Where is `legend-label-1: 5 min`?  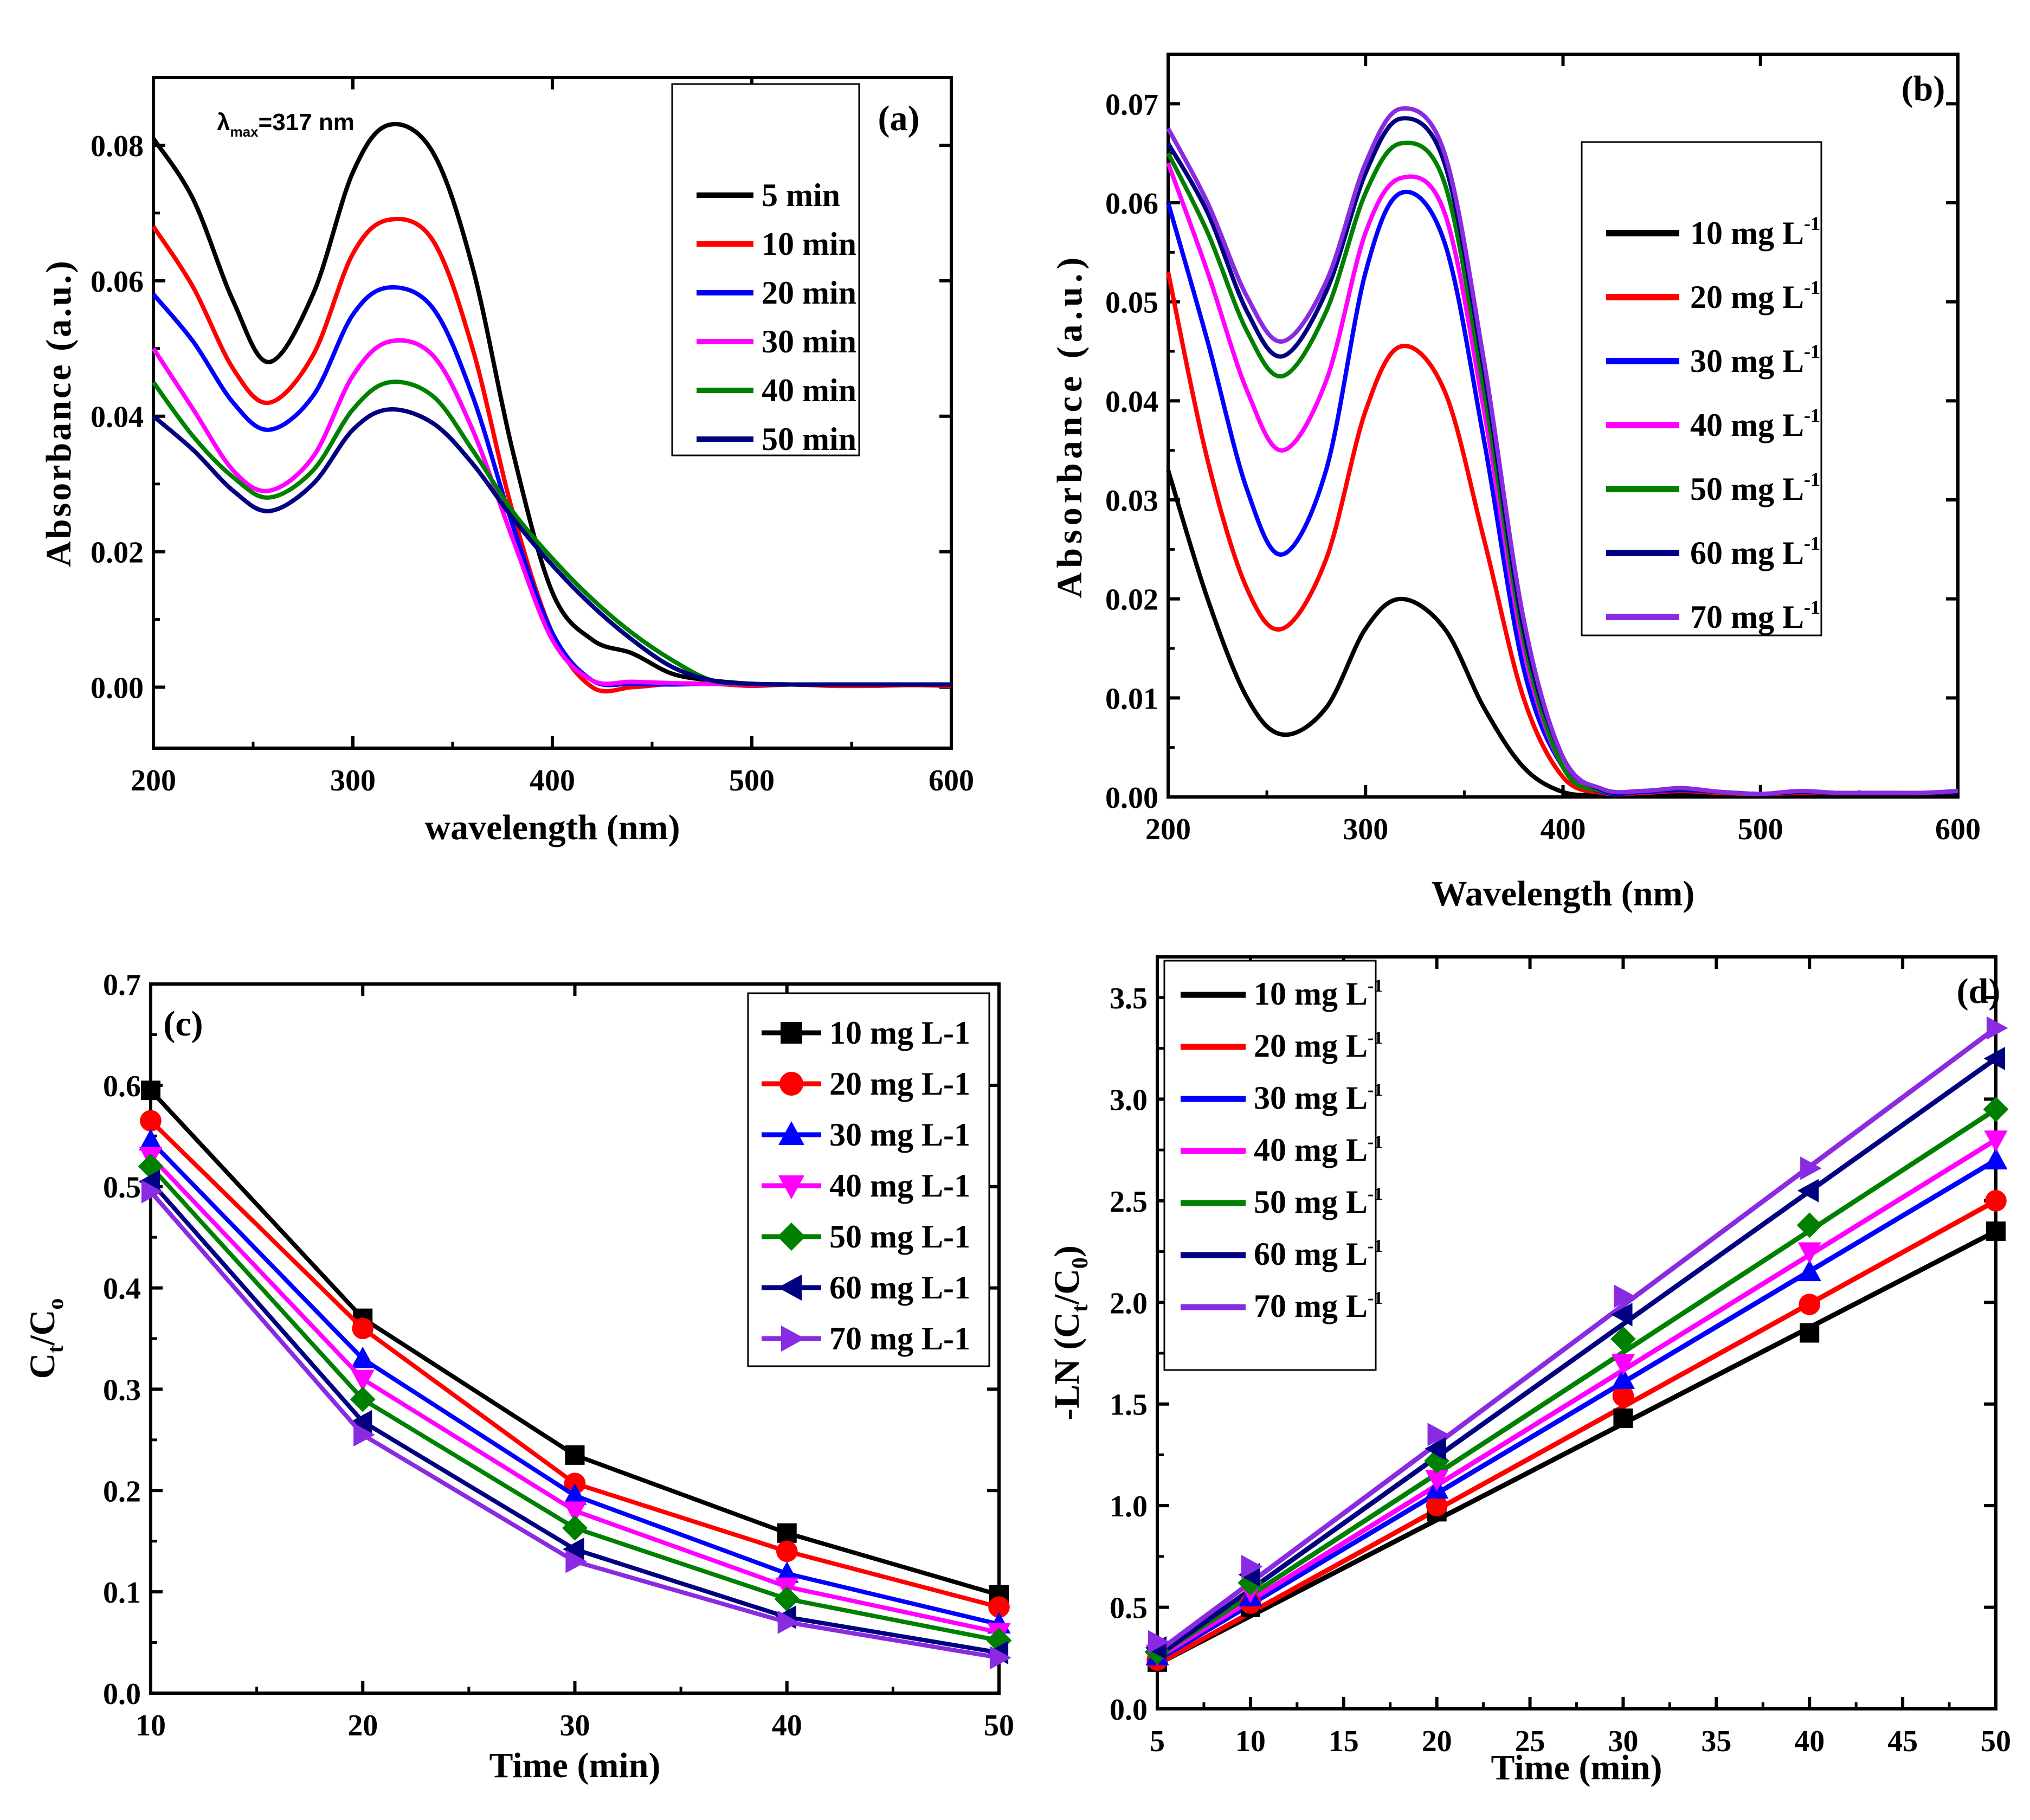 legend-label-1: 5 min is located at coordinates (801, 195).